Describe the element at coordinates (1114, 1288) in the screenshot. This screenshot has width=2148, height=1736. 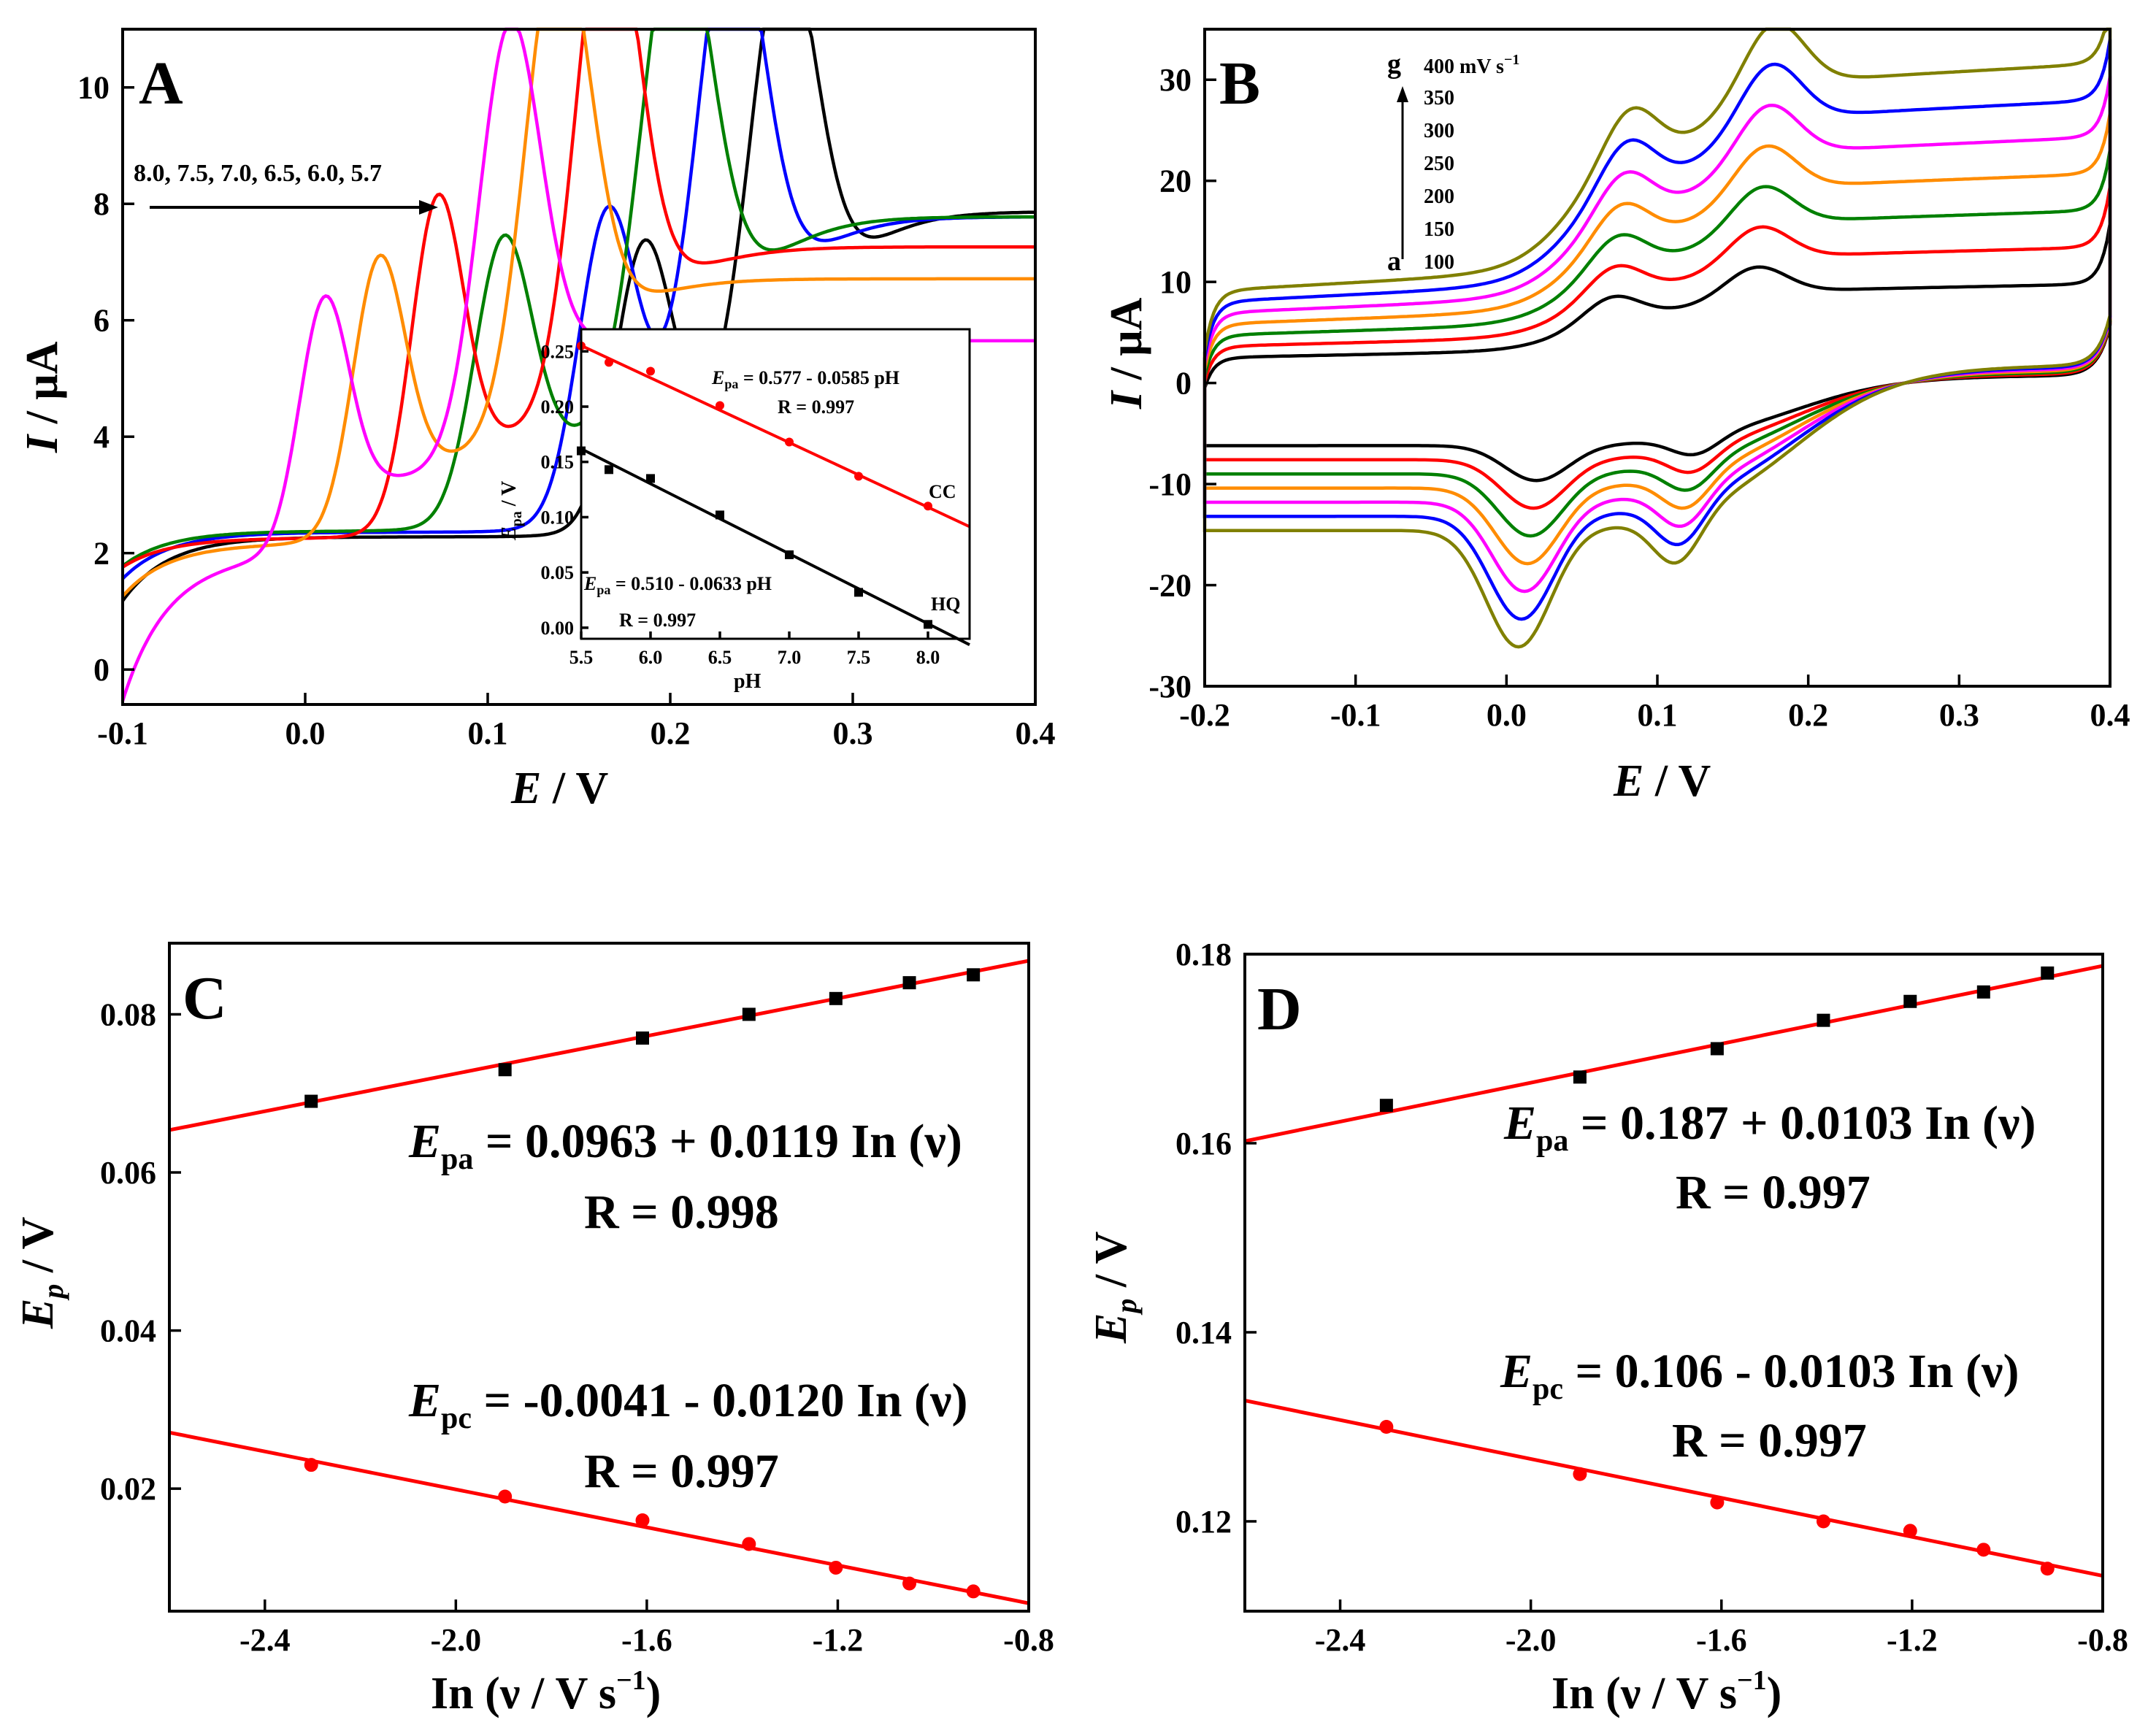
I see `panel-d-ylabel: Ep / V` at that location.